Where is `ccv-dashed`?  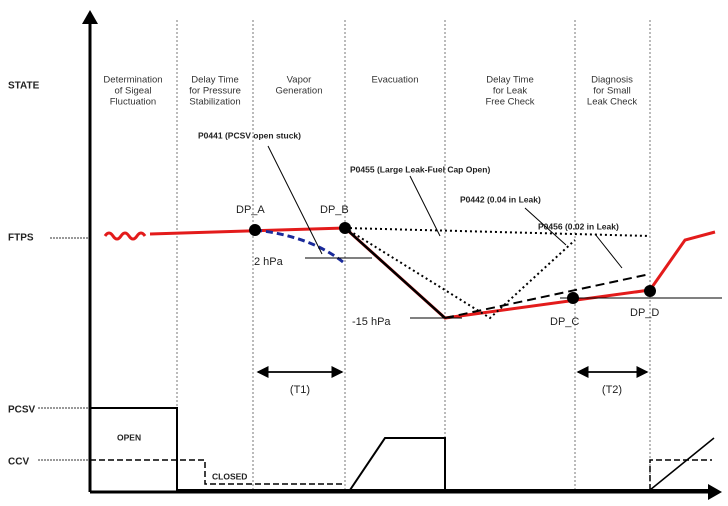 ccv-dashed is located at coordinates (680, 474).